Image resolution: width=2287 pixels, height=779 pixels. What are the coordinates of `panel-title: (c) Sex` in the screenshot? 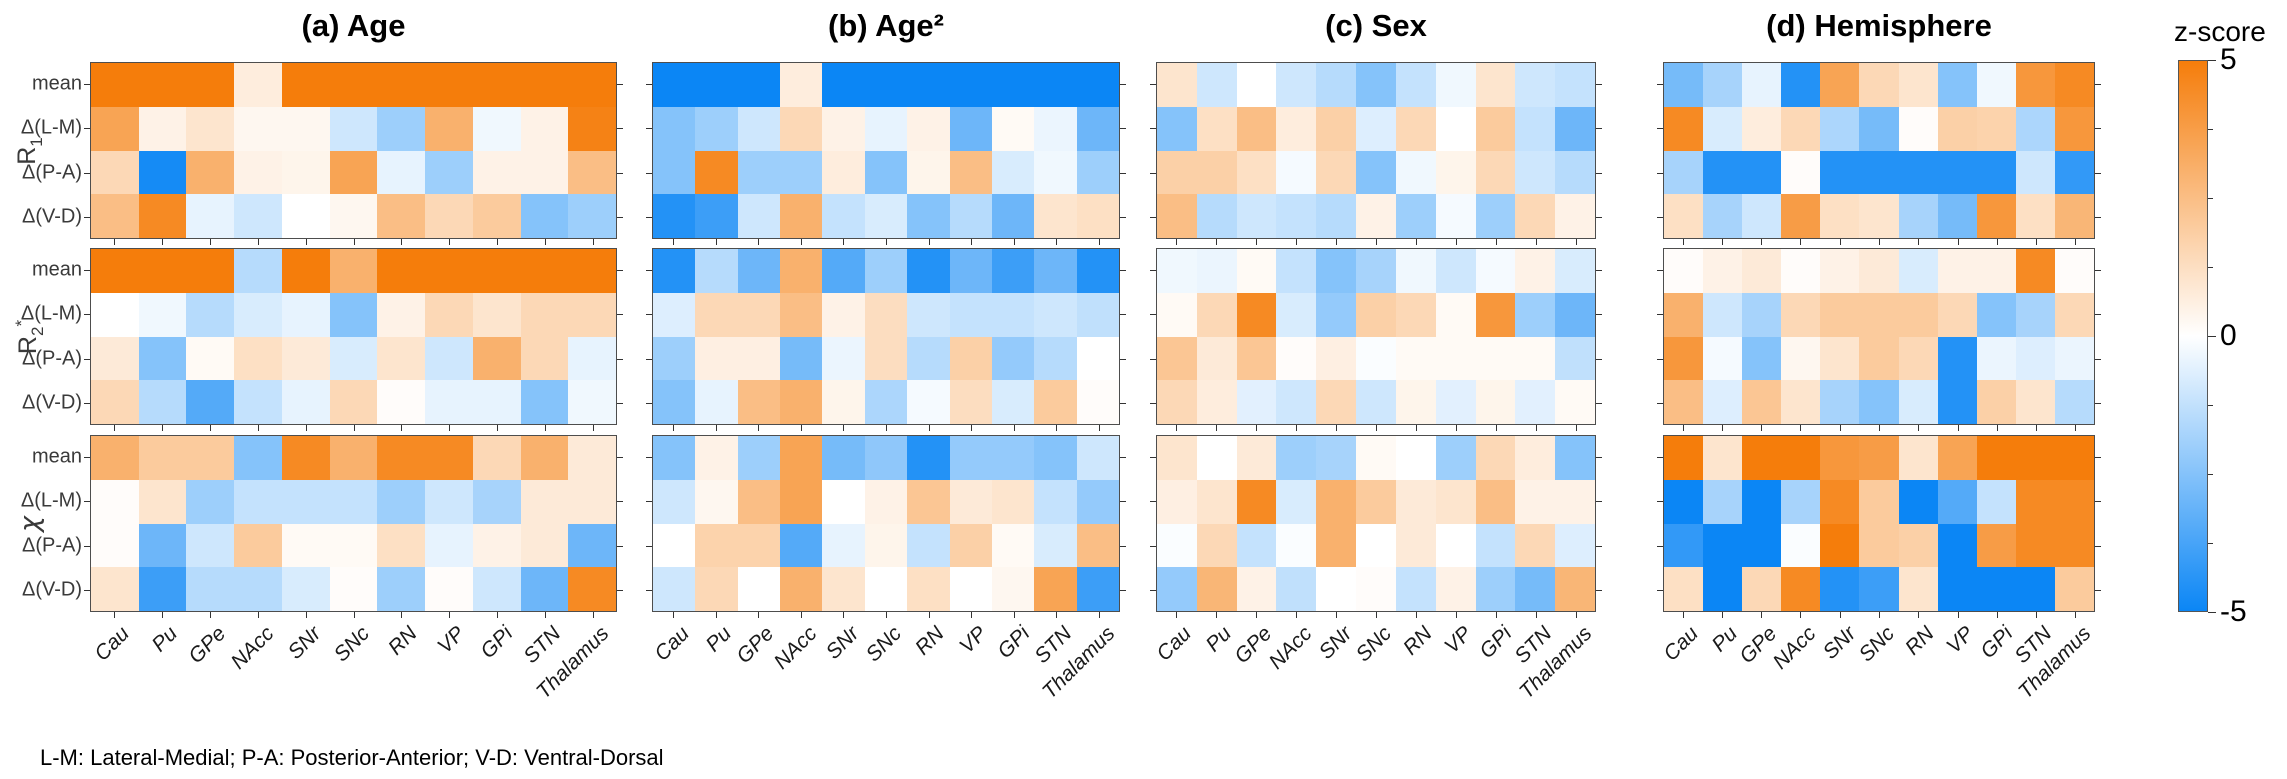 It's located at (1376, 25).